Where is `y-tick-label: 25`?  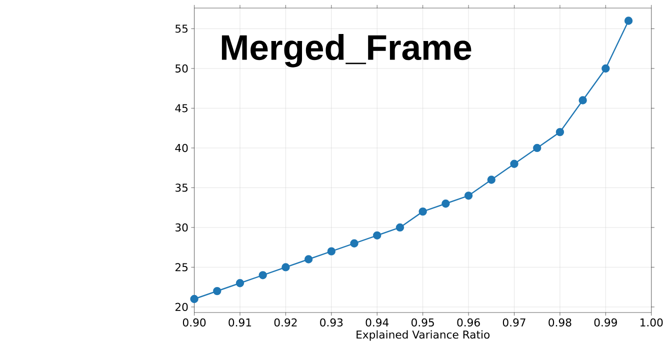 y-tick-label: 25 is located at coordinates (181, 267).